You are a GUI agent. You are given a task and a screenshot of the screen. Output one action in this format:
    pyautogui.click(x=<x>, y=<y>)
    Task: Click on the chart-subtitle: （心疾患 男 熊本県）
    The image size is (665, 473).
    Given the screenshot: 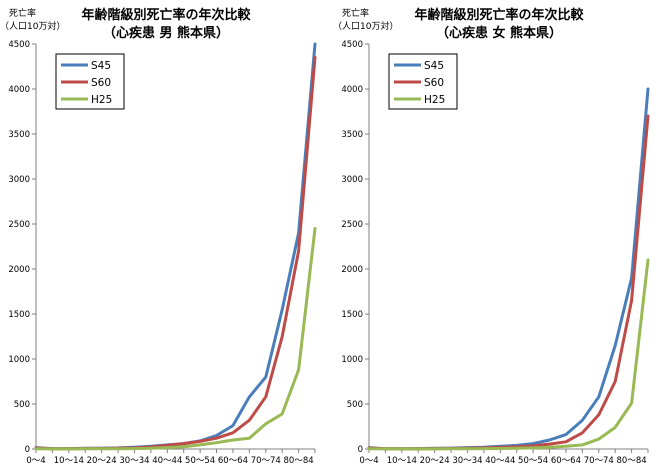 What is the action you would take?
    pyautogui.click(x=166, y=33)
    